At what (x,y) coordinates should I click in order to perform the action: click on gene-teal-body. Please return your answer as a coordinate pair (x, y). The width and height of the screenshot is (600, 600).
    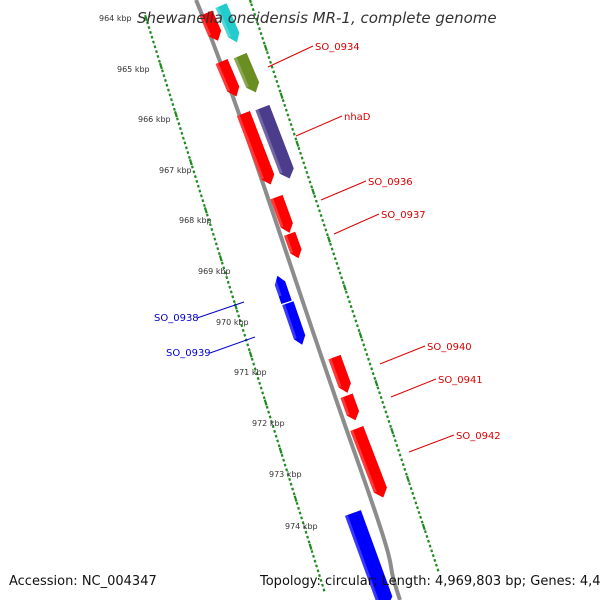
    Looking at the image, I should click on (227, 23).